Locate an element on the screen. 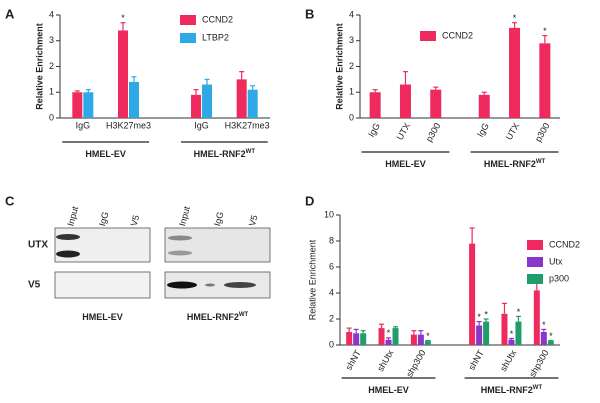 The height and width of the screenshot is (403, 600). panel-letter: A is located at coordinates (10, 13).